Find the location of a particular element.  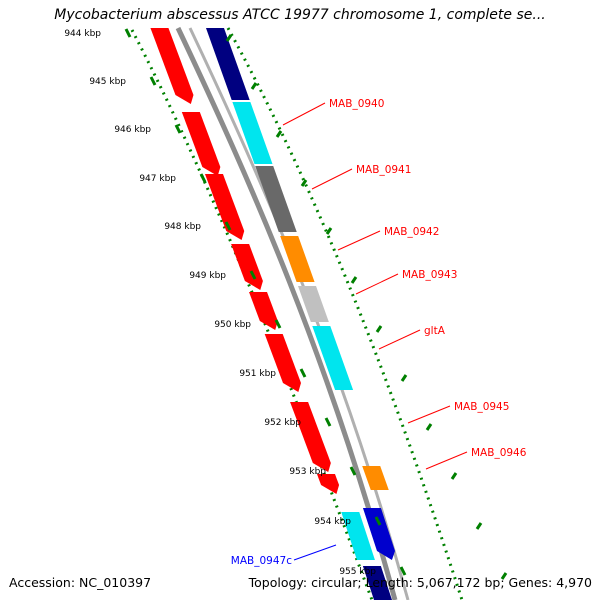

gene-label: MAB_0947c is located at coordinates (261, 561).